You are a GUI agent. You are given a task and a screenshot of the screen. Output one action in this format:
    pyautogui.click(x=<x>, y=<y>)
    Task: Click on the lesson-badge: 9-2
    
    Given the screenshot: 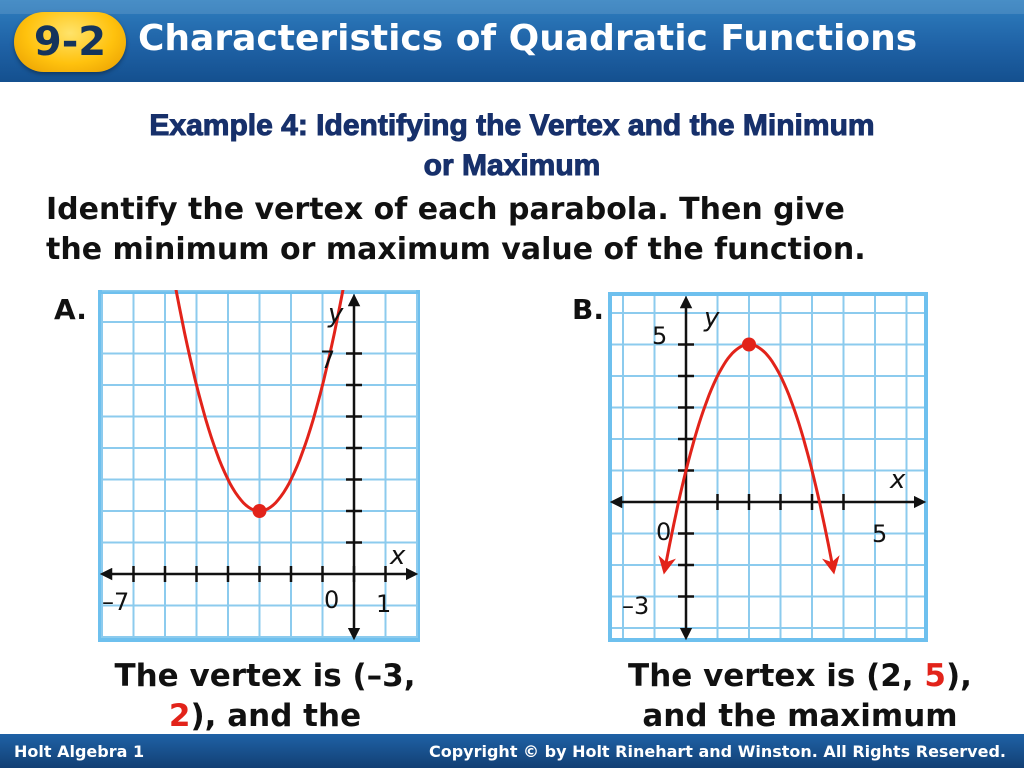 What is the action you would take?
    pyautogui.click(x=70, y=42)
    